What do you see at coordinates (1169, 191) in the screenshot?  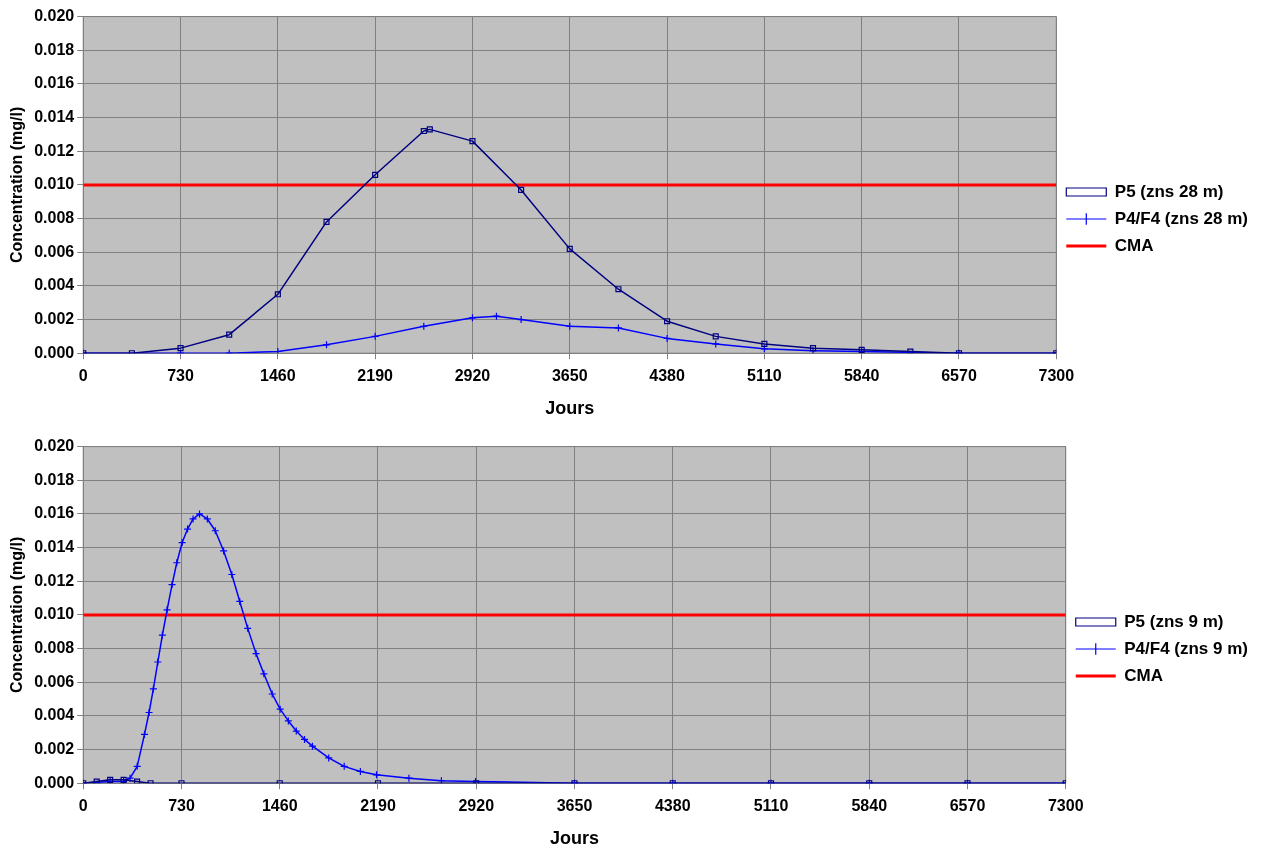 I see `legend-label: P5 (zns 28 m)` at bounding box center [1169, 191].